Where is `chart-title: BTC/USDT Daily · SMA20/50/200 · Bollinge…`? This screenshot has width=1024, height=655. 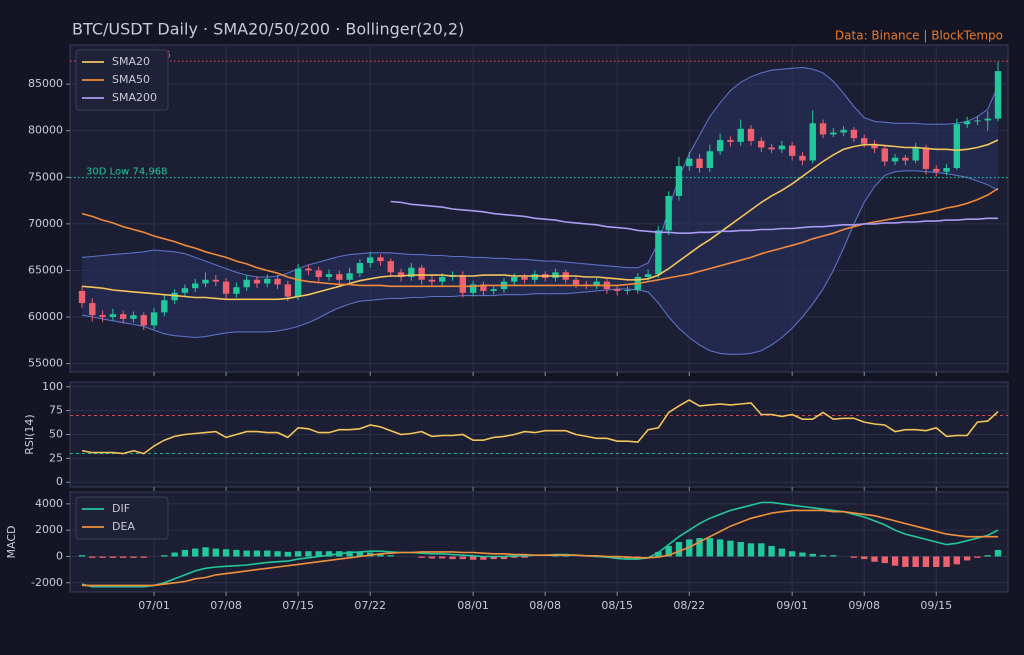
chart-title: BTC/USDT Daily · SMA20/50/200 · Bollinge… is located at coordinates (268, 29).